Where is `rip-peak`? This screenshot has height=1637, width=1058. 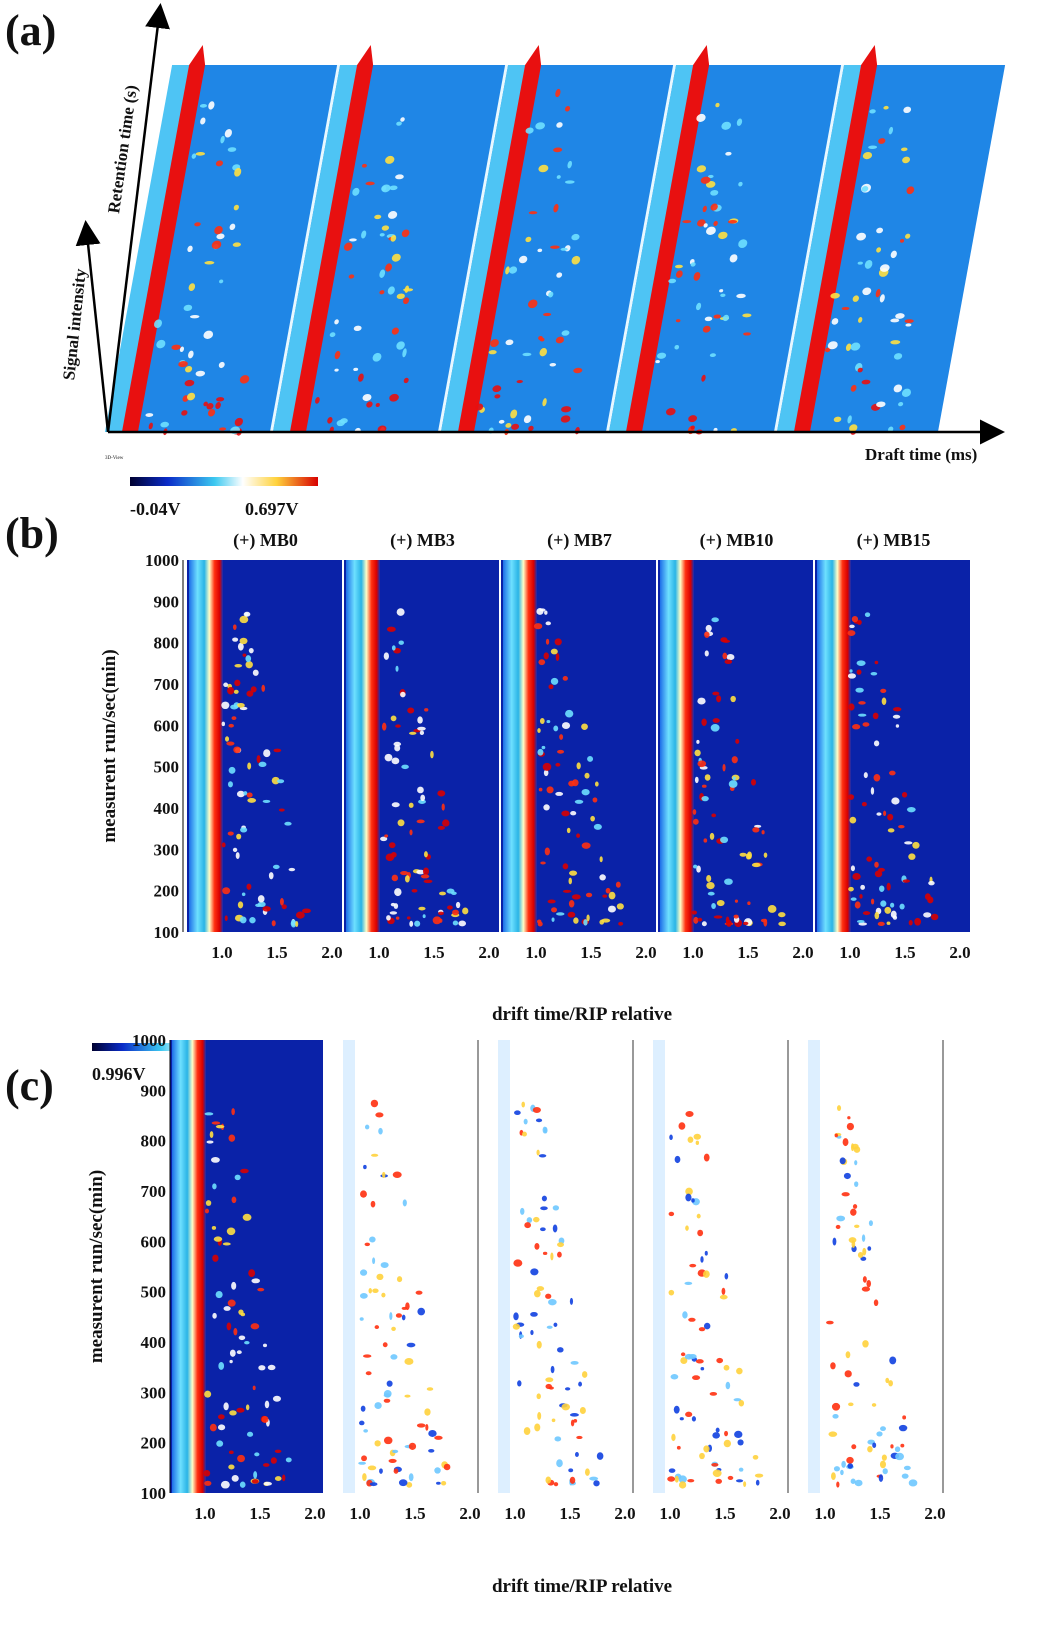 rip-peak is located at coordinates (499, 248).